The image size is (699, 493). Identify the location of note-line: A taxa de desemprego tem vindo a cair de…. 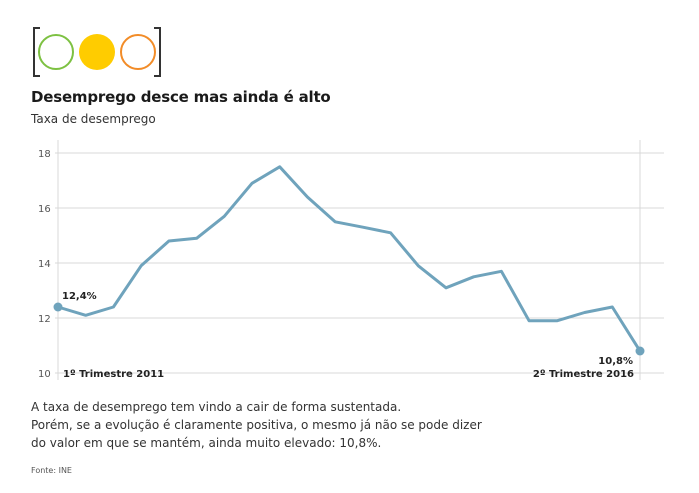
(216, 407).